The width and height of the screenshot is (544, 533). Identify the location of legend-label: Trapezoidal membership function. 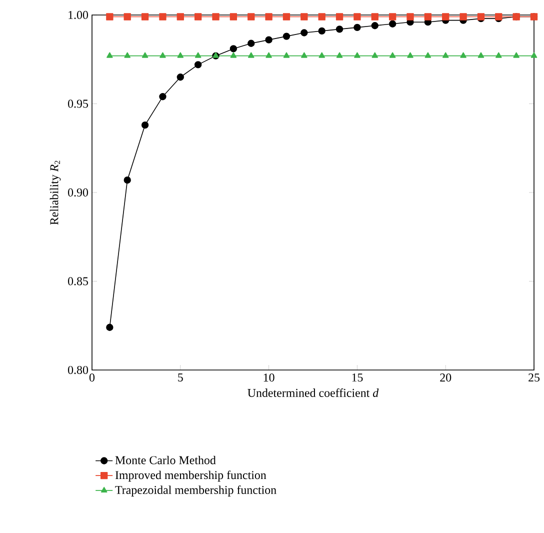
(195, 490).